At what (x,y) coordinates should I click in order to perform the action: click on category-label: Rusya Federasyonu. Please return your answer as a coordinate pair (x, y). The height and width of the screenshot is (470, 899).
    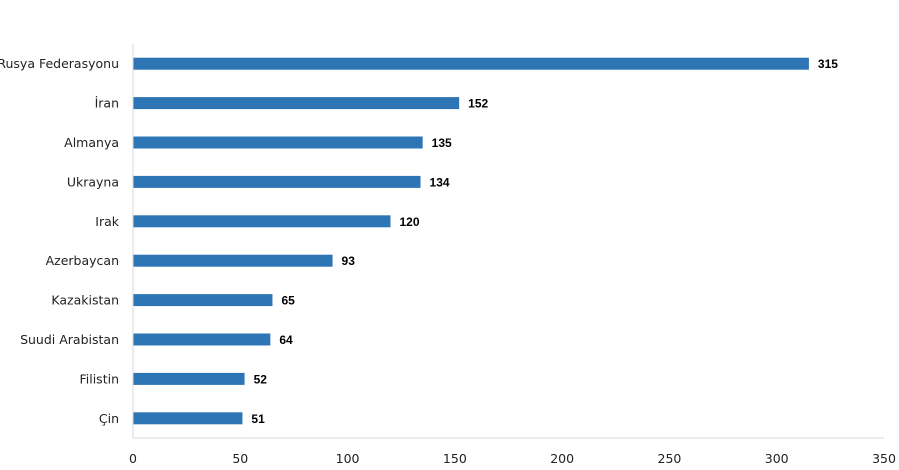
    Looking at the image, I should click on (59, 63).